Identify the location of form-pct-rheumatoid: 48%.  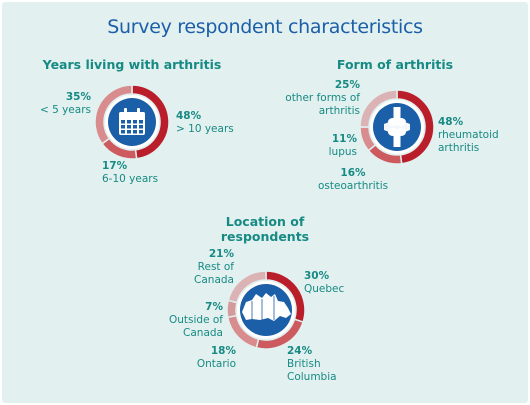
(451, 122).